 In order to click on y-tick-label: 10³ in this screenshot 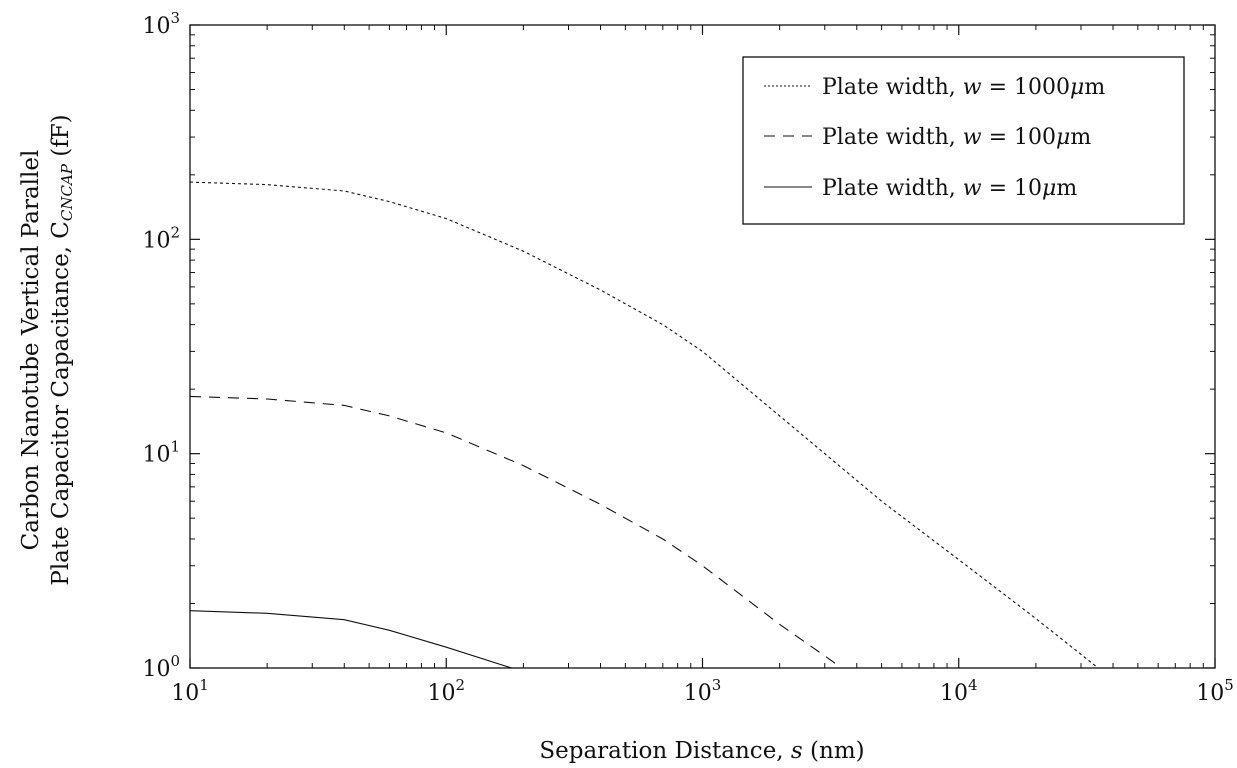, I will do `click(161, 24)`.